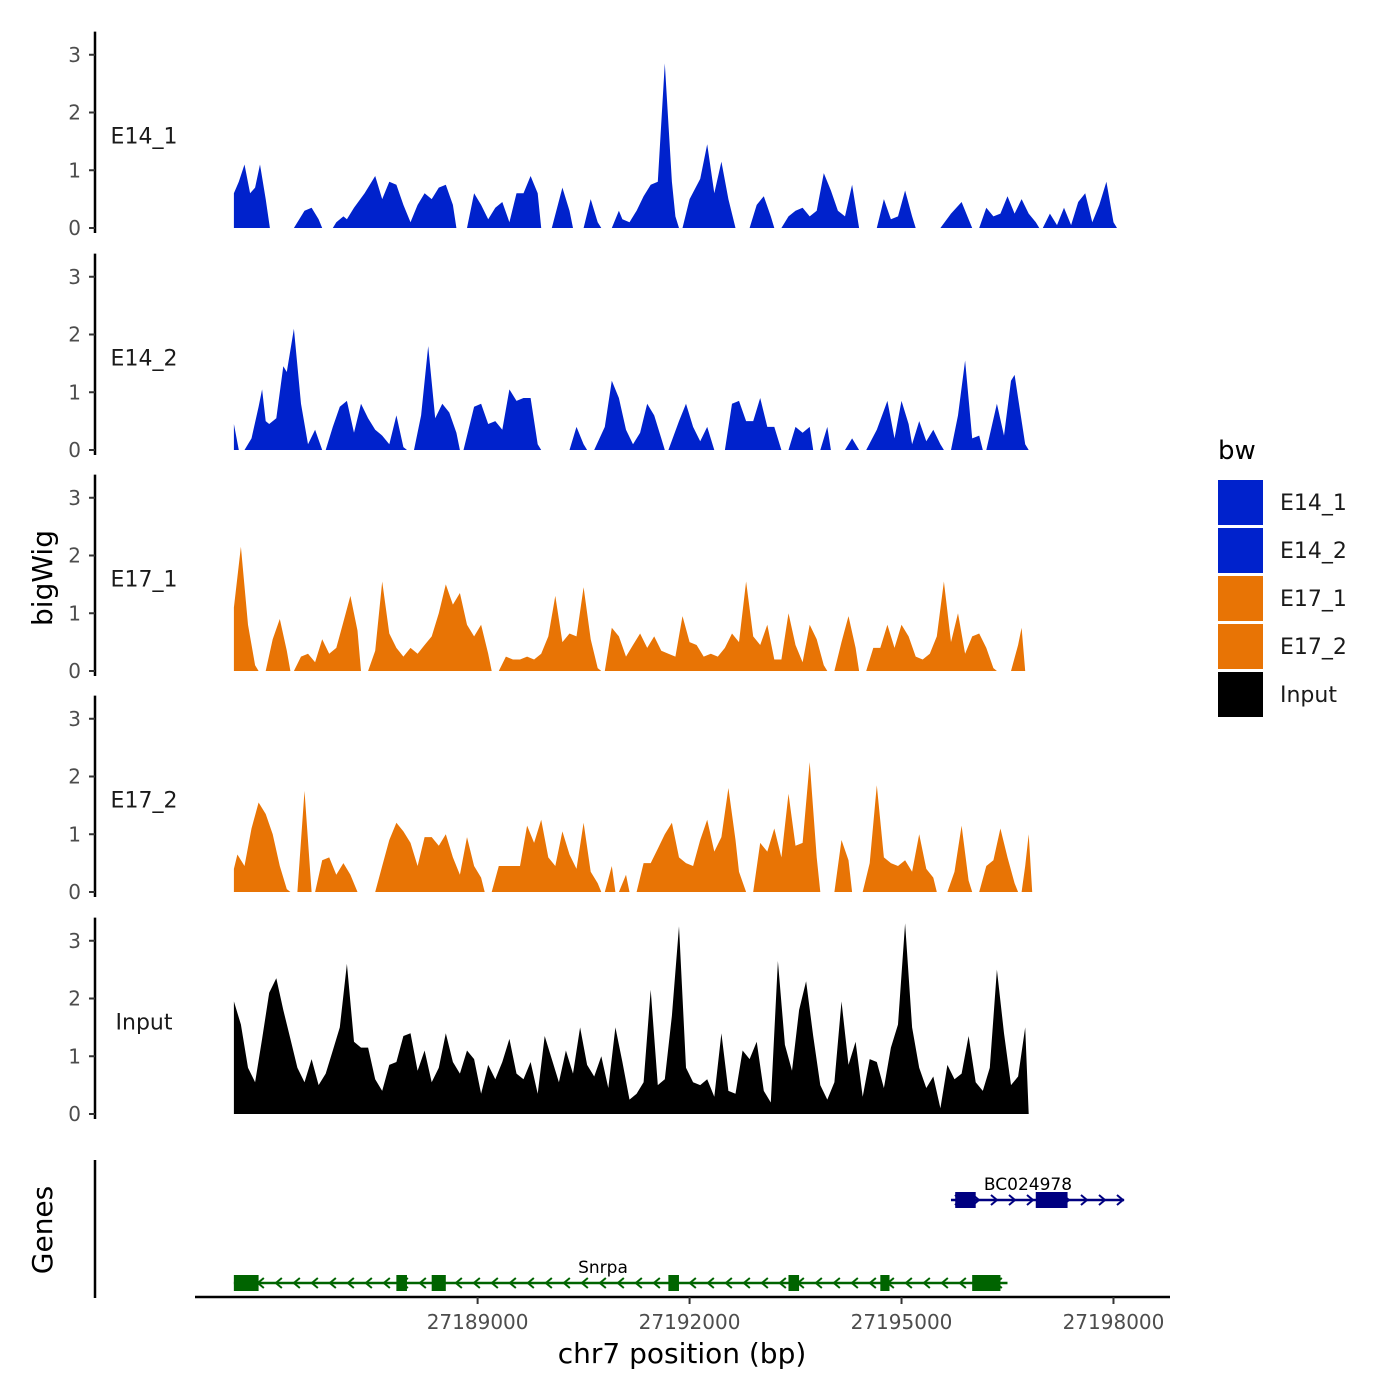  I want to click on x-tick-label: 27198000, so click(1114, 1322).